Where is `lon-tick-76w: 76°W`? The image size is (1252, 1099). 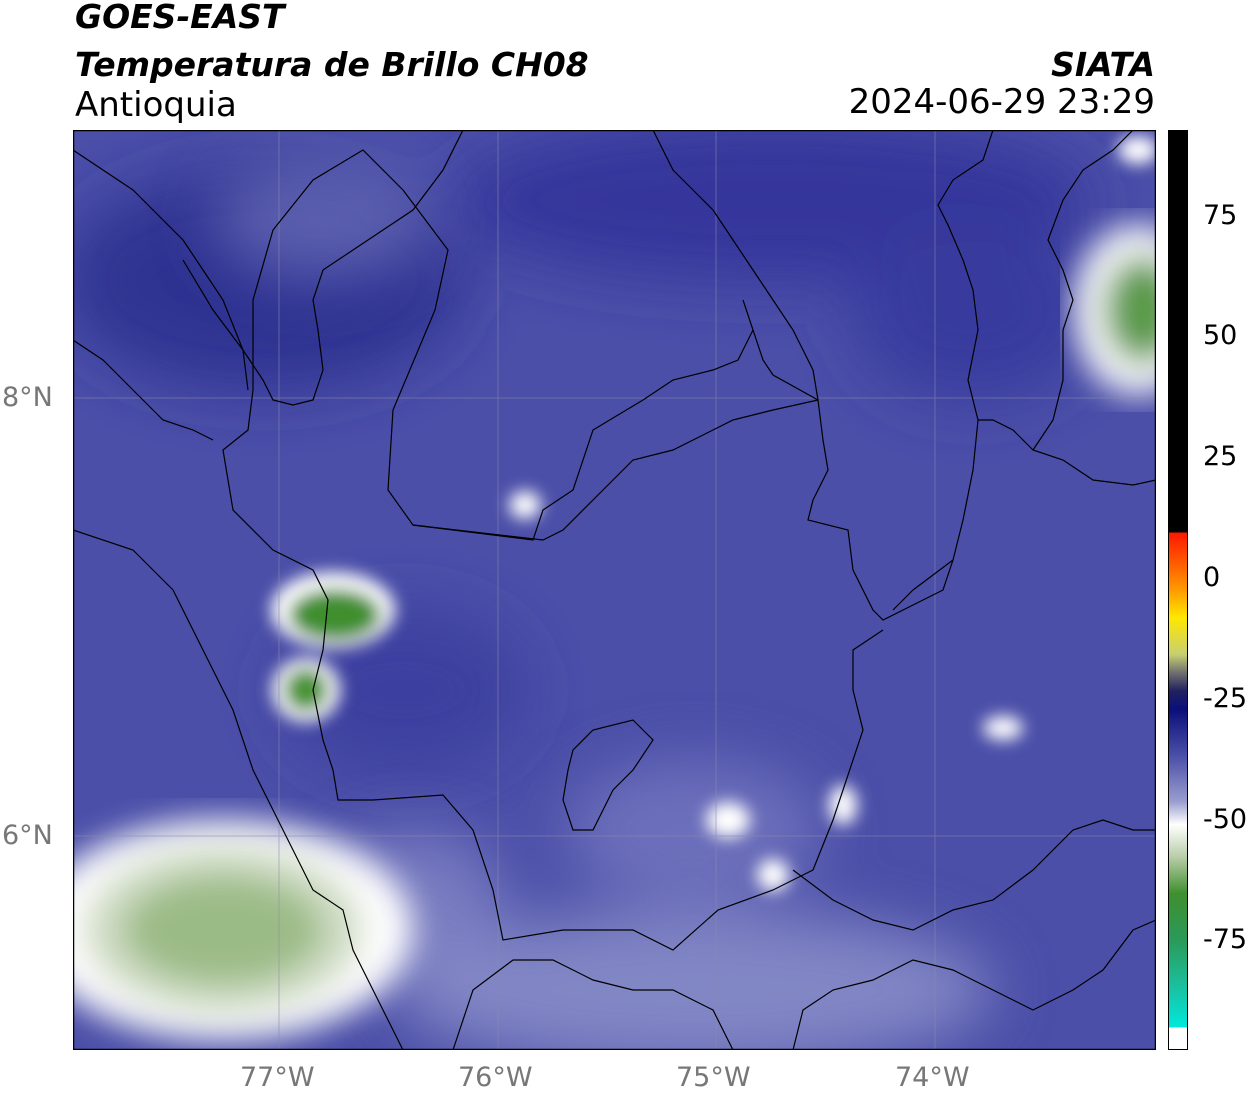
lon-tick-76w: 76°W is located at coordinates (495, 1077).